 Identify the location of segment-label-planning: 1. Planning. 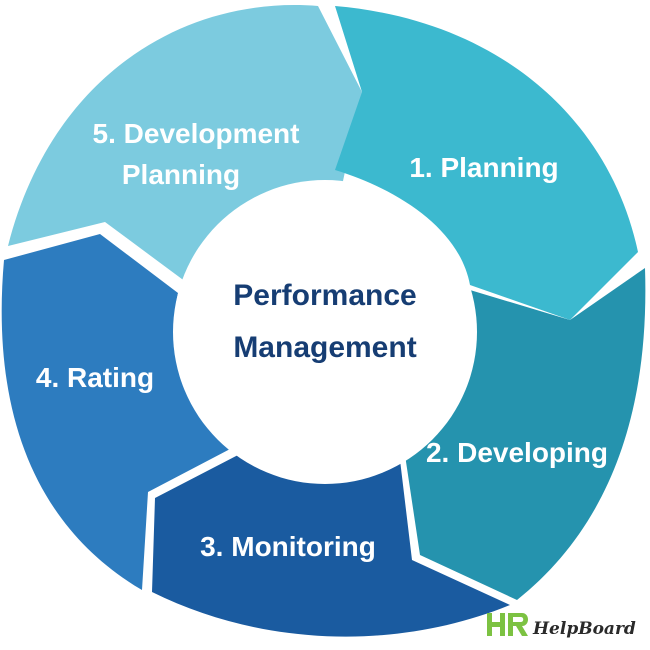
(483, 167).